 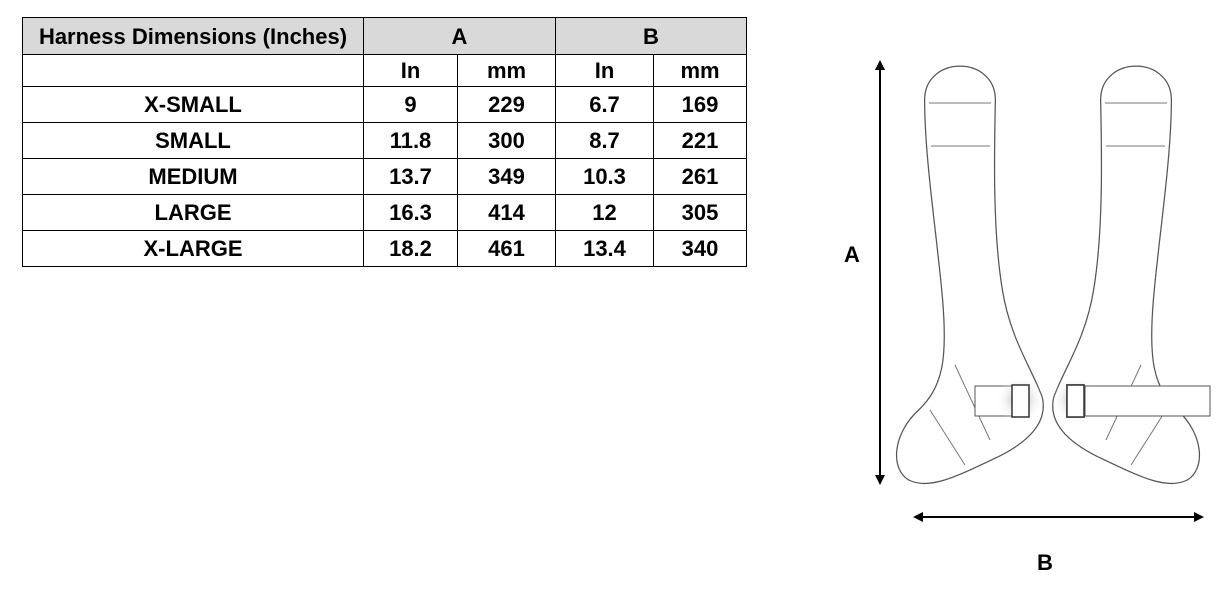 I want to click on value-cell: 10.3, so click(x=604, y=176).